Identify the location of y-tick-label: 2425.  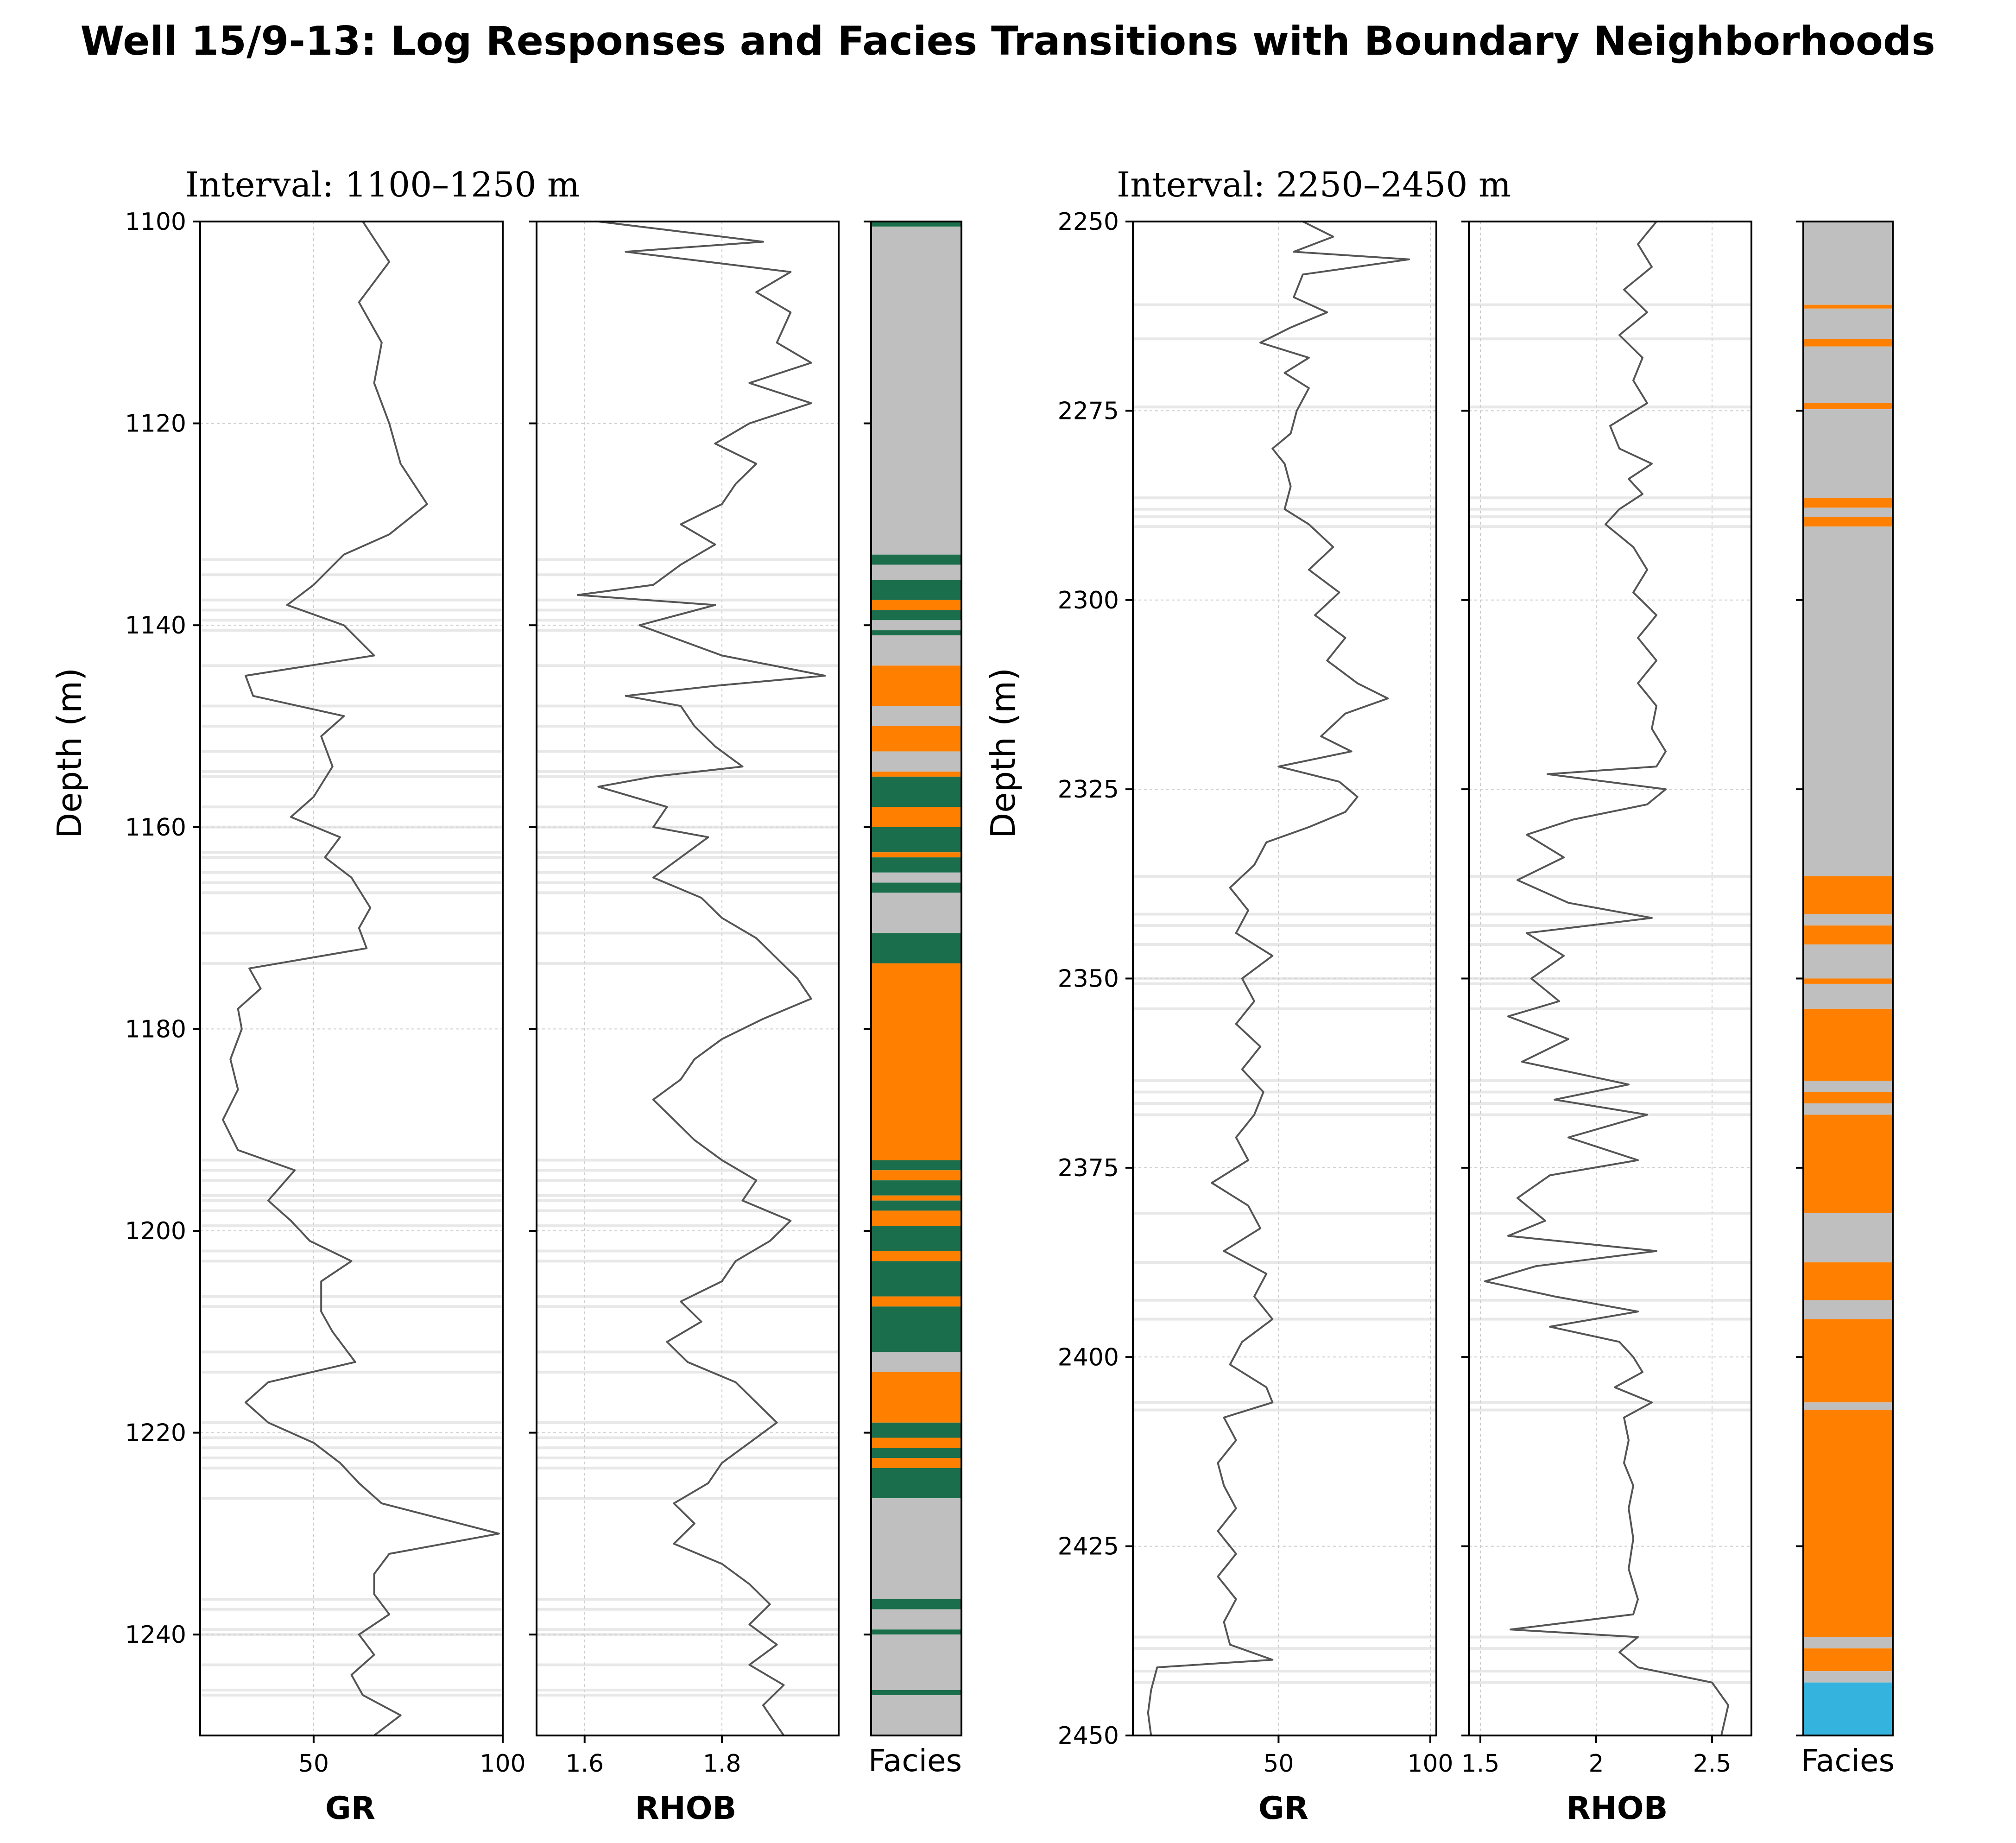
(1088, 1547).